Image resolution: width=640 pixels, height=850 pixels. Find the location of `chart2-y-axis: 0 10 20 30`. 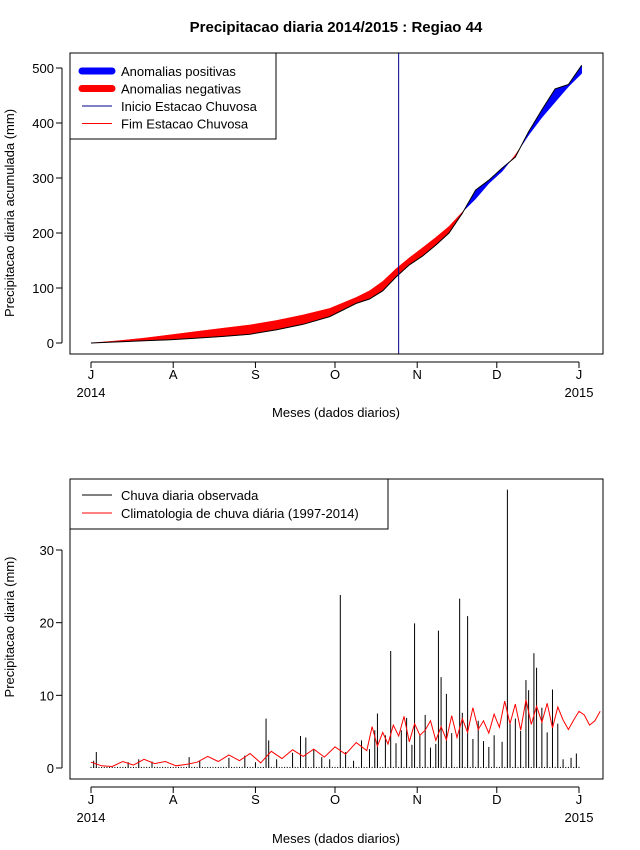

chart2-y-axis: 0 10 20 30 is located at coordinates (51, 659).